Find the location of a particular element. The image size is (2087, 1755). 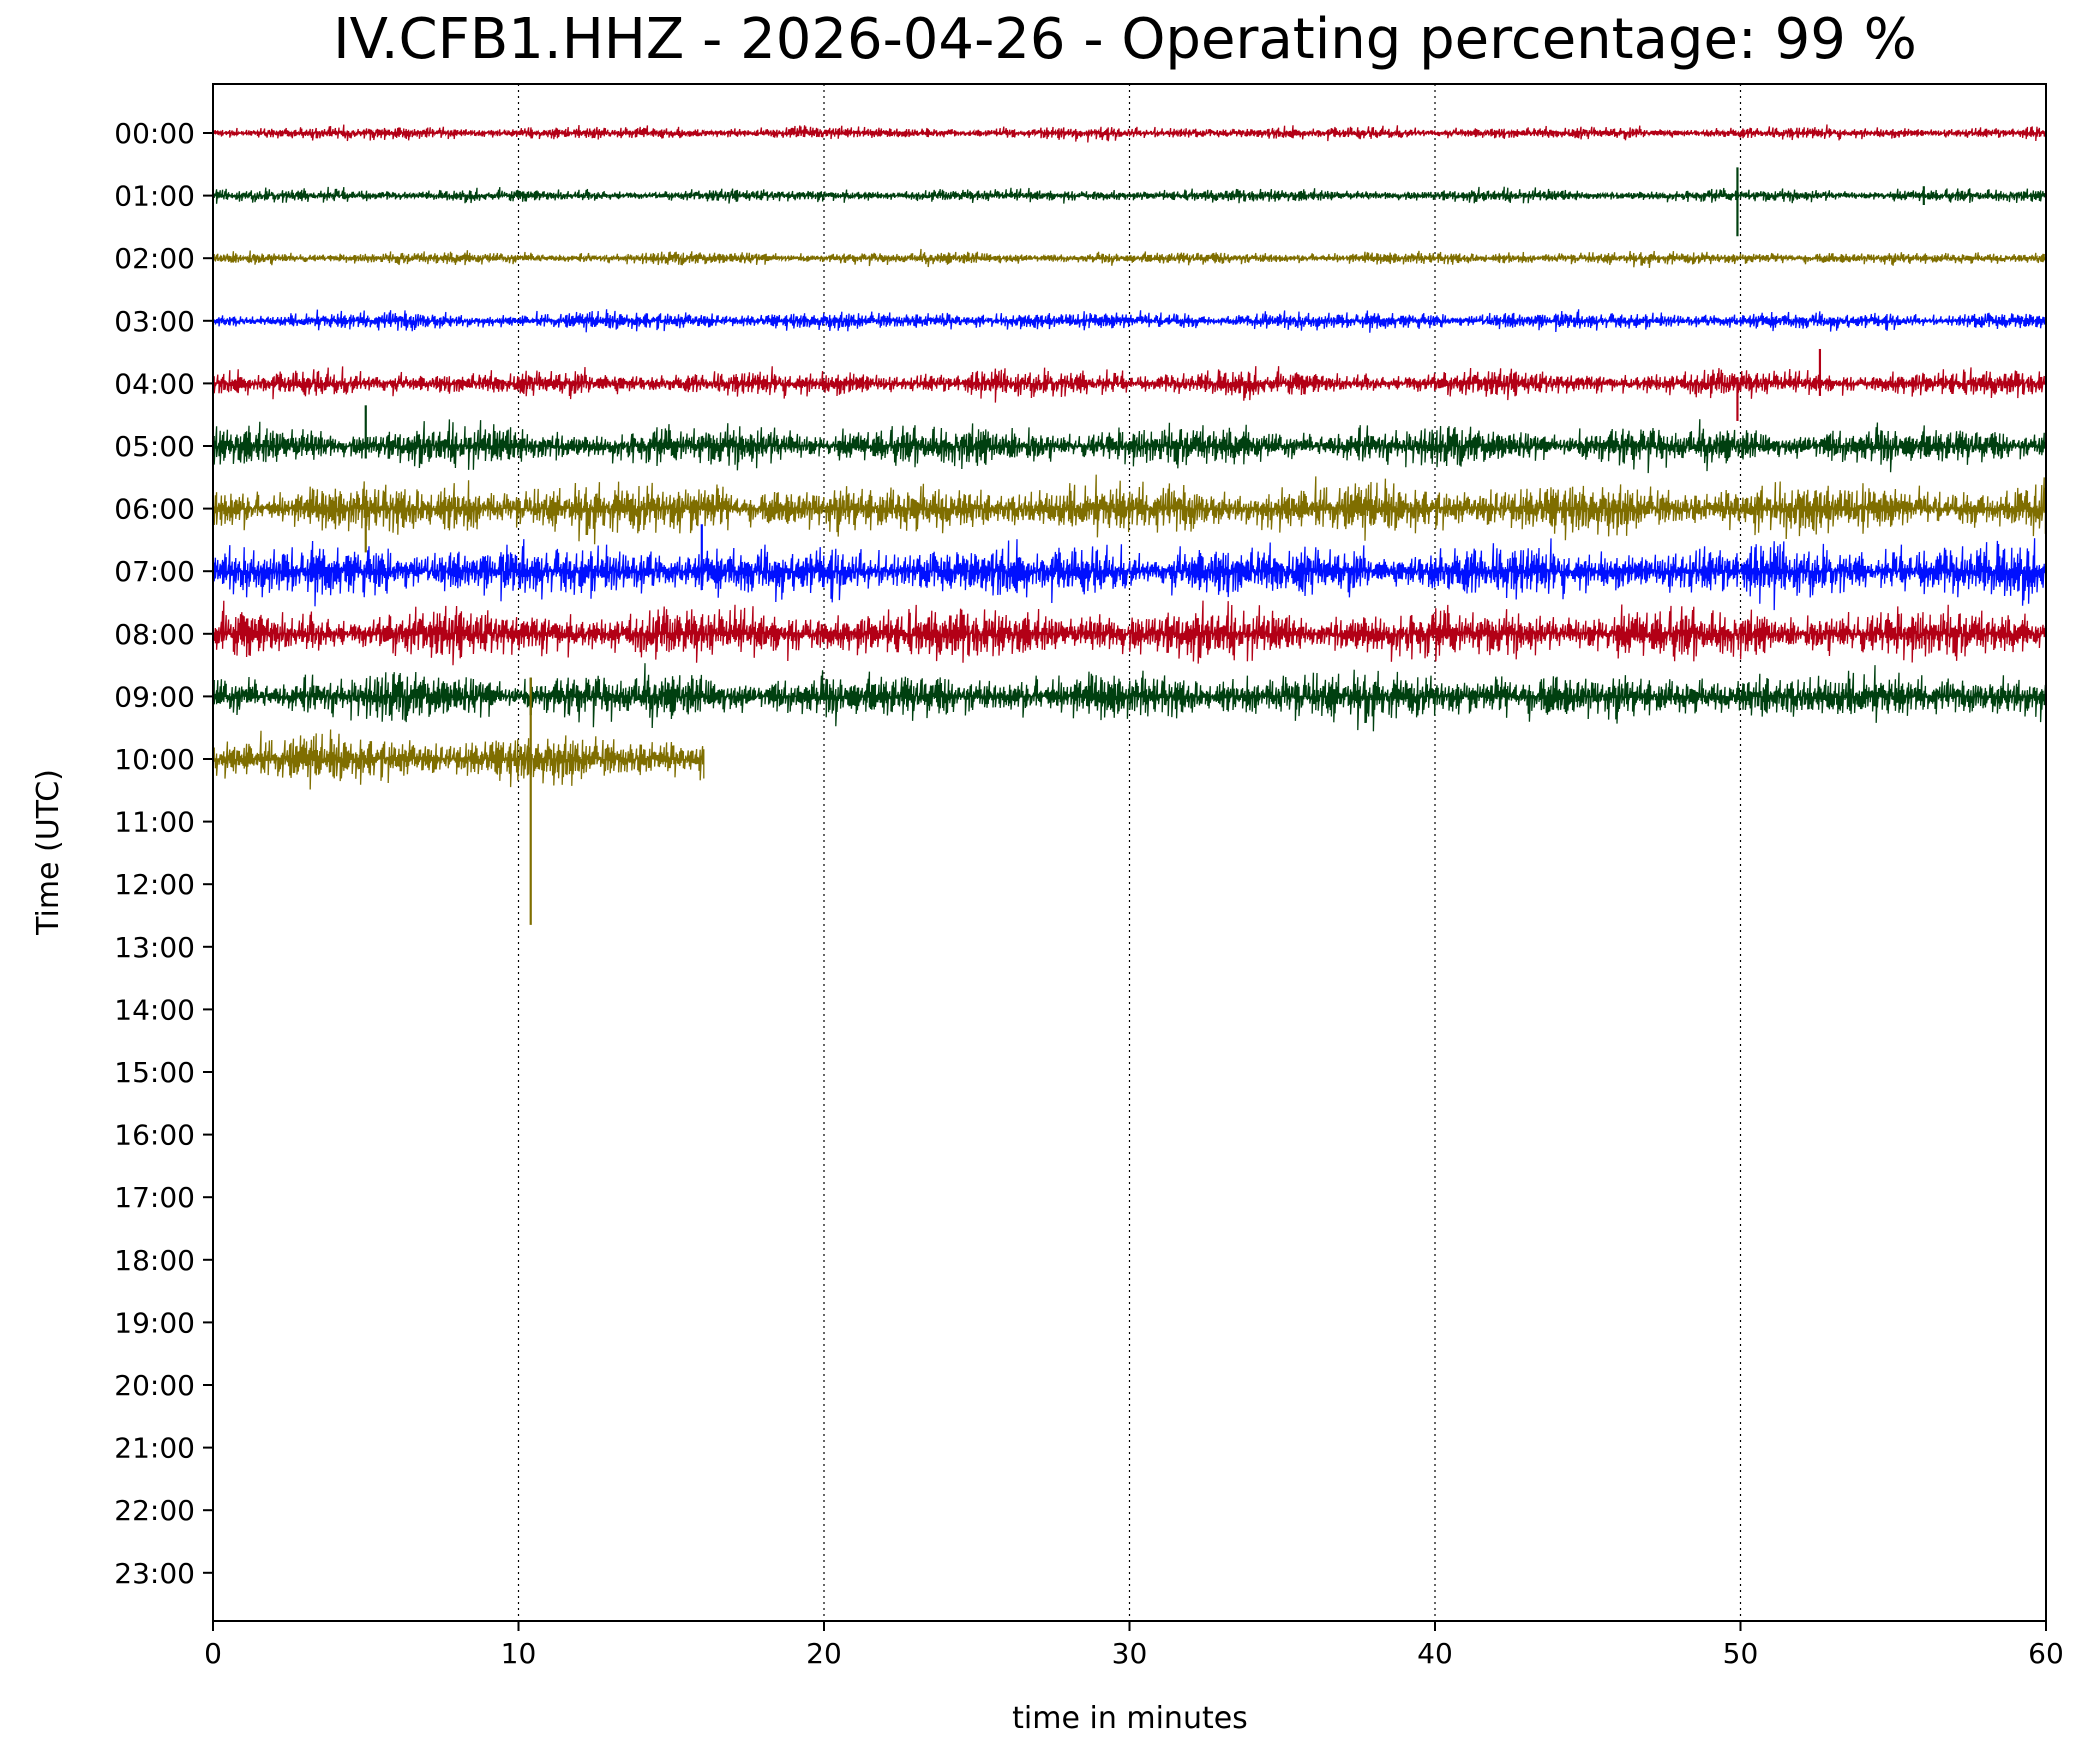

x-tick-label: 50 is located at coordinates (1741, 1653).